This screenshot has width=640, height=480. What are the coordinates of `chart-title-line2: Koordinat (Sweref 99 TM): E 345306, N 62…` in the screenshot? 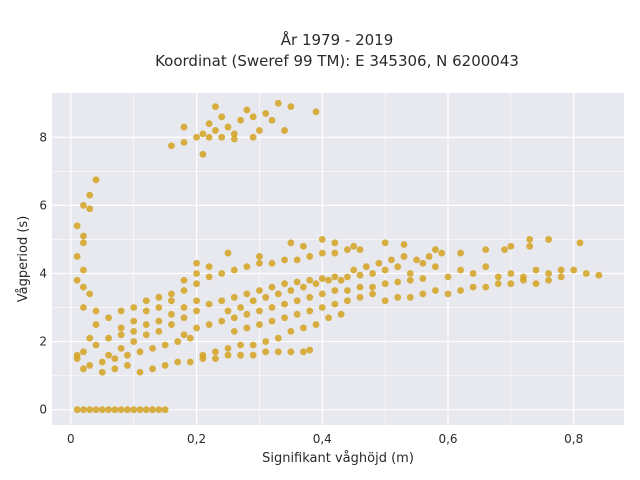 It's located at (337, 61).